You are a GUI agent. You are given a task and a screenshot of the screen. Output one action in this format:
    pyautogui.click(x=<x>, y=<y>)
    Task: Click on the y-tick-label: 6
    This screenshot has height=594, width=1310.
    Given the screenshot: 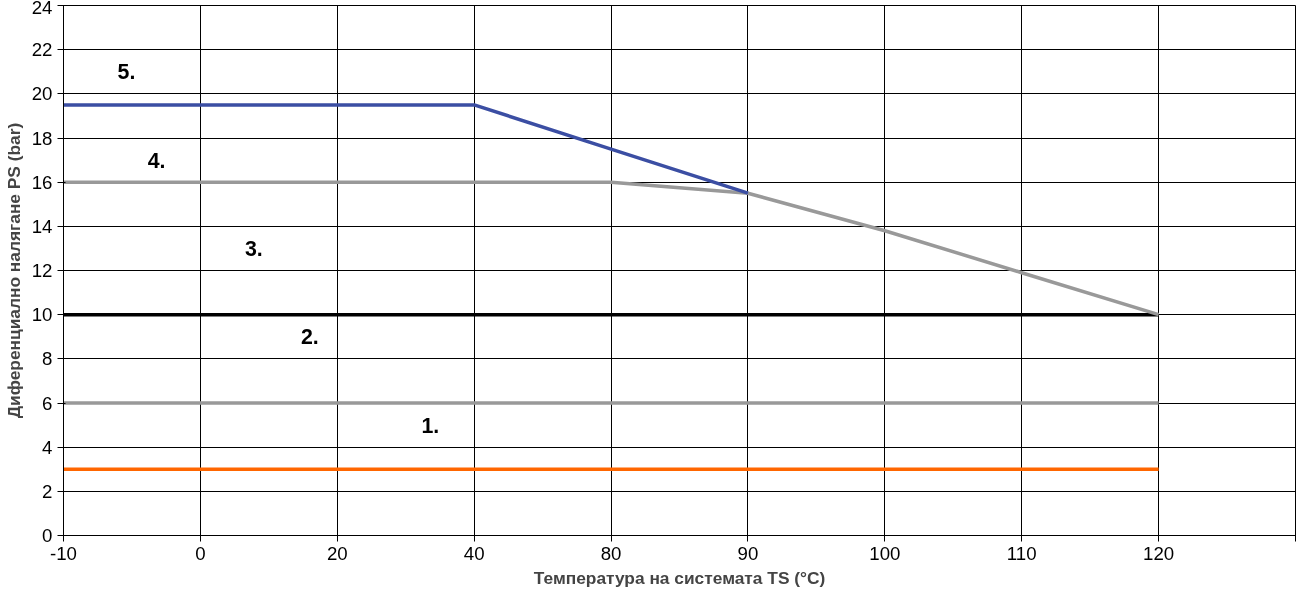 What is the action you would take?
    pyautogui.click(x=47, y=403)
    